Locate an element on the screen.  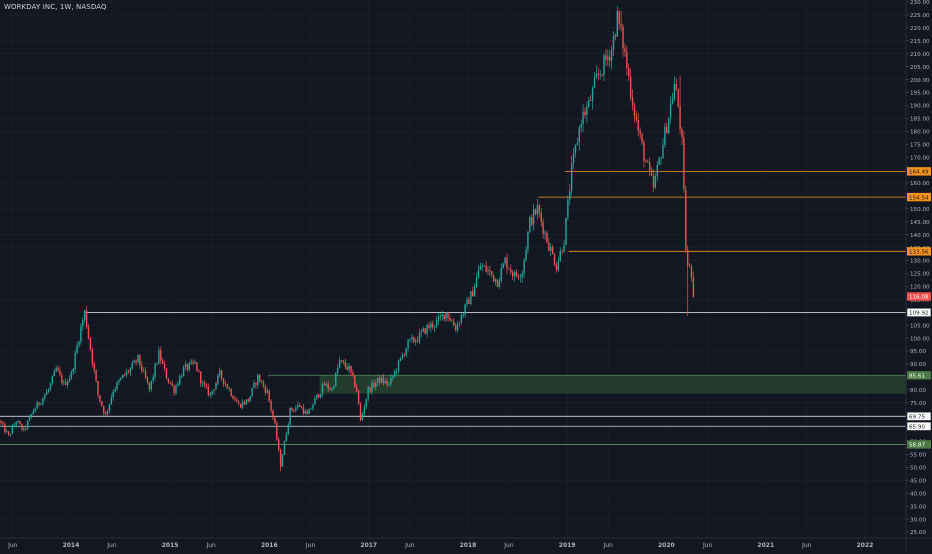
time-tick-label: 2021 is located at coordinates (765, 545).